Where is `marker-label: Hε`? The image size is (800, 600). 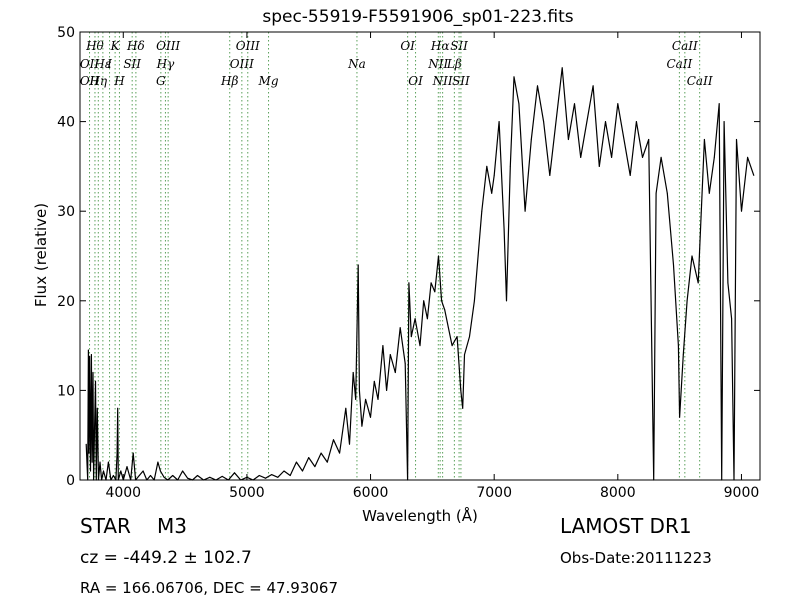 marker-label: Hε is located at coordinates (102, 64).